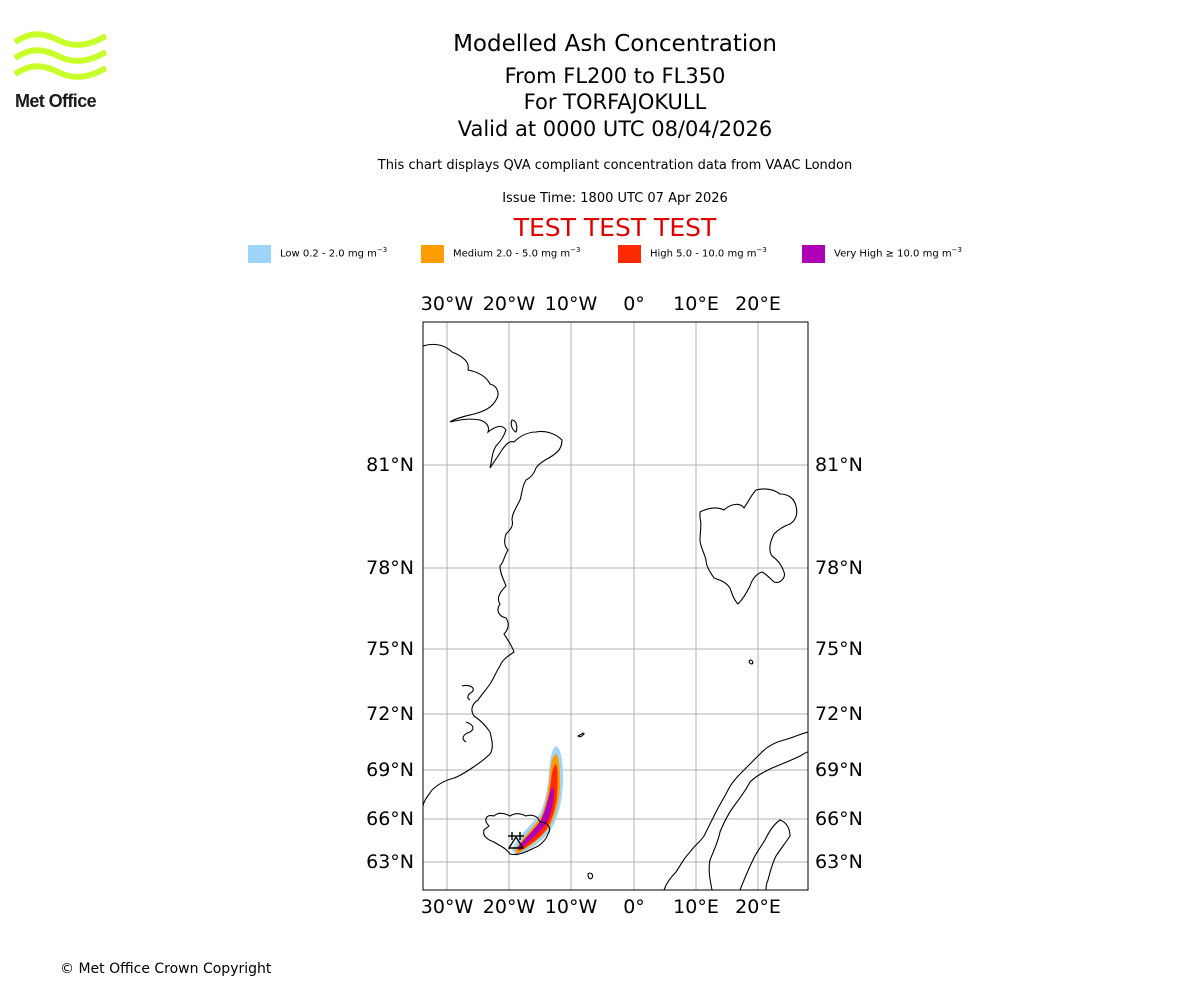 This screenshot has width=1200, height=1000. I want to click on volcano-triangle-icon, so click(516, 842).